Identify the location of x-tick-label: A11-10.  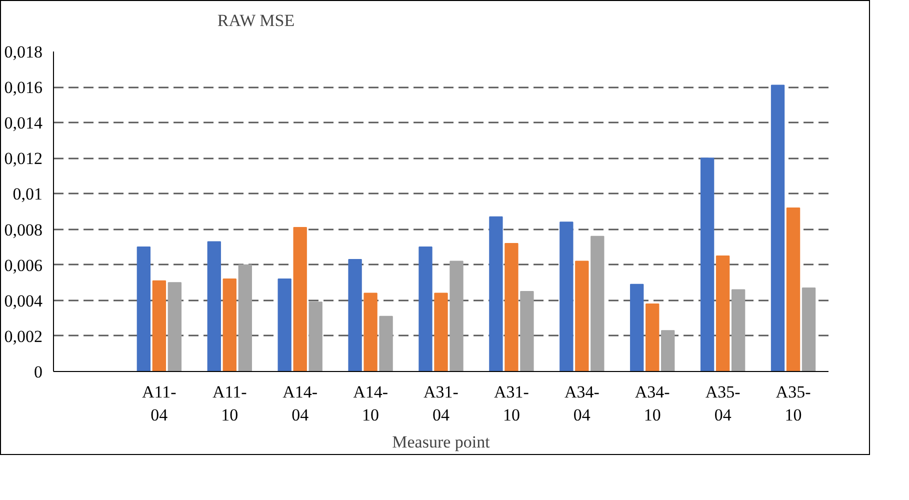
(230, 403).